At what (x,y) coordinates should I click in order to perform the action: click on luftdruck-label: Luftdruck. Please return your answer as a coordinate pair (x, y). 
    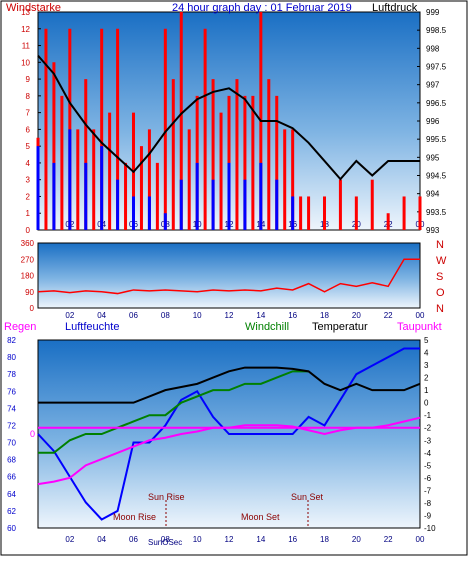
    Looking at the image, I should click on (395, 8).